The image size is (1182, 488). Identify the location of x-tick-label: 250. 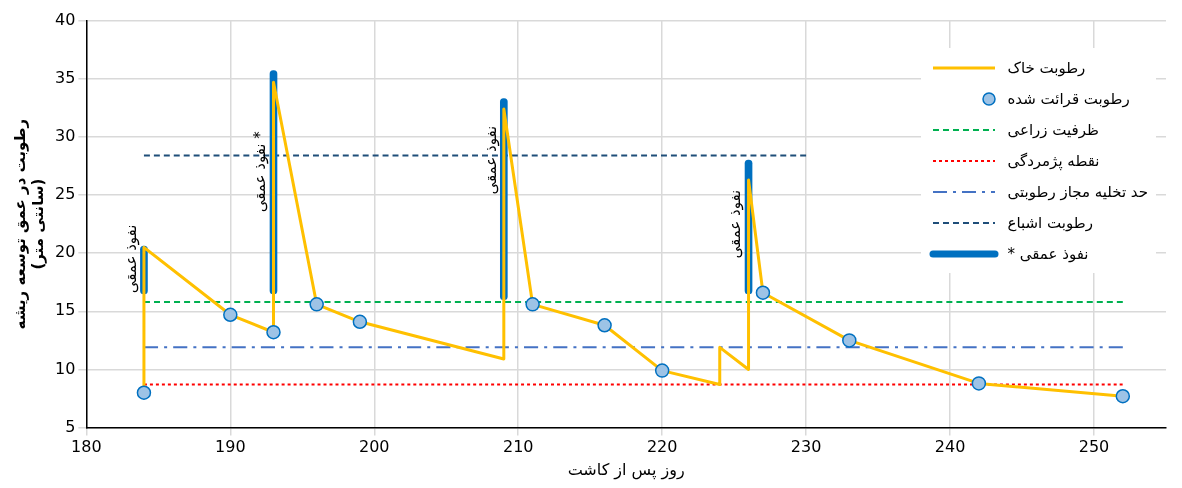
(1094, 447).